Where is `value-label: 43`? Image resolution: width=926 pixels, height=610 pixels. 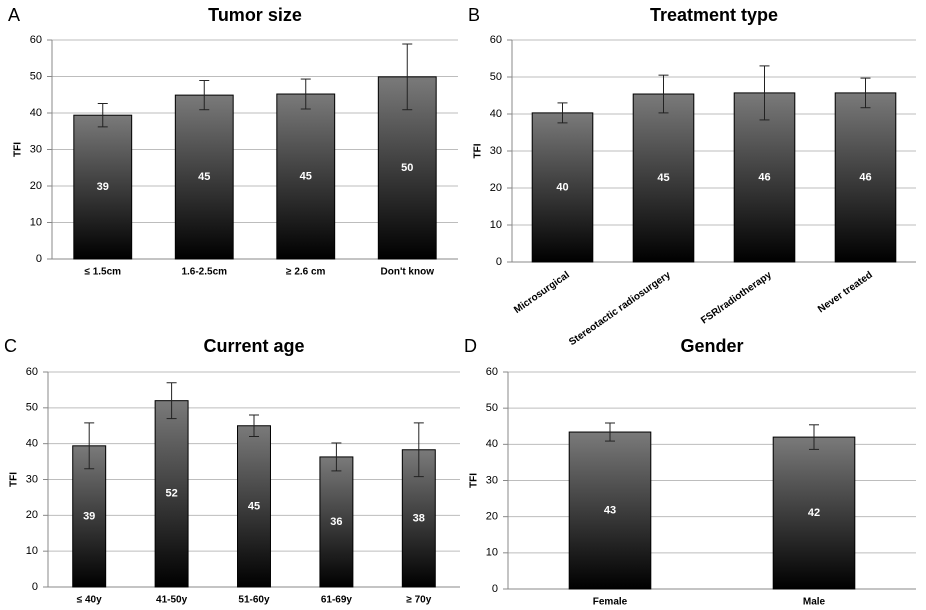
value-label: 43 is located at coordinates (610, 510).